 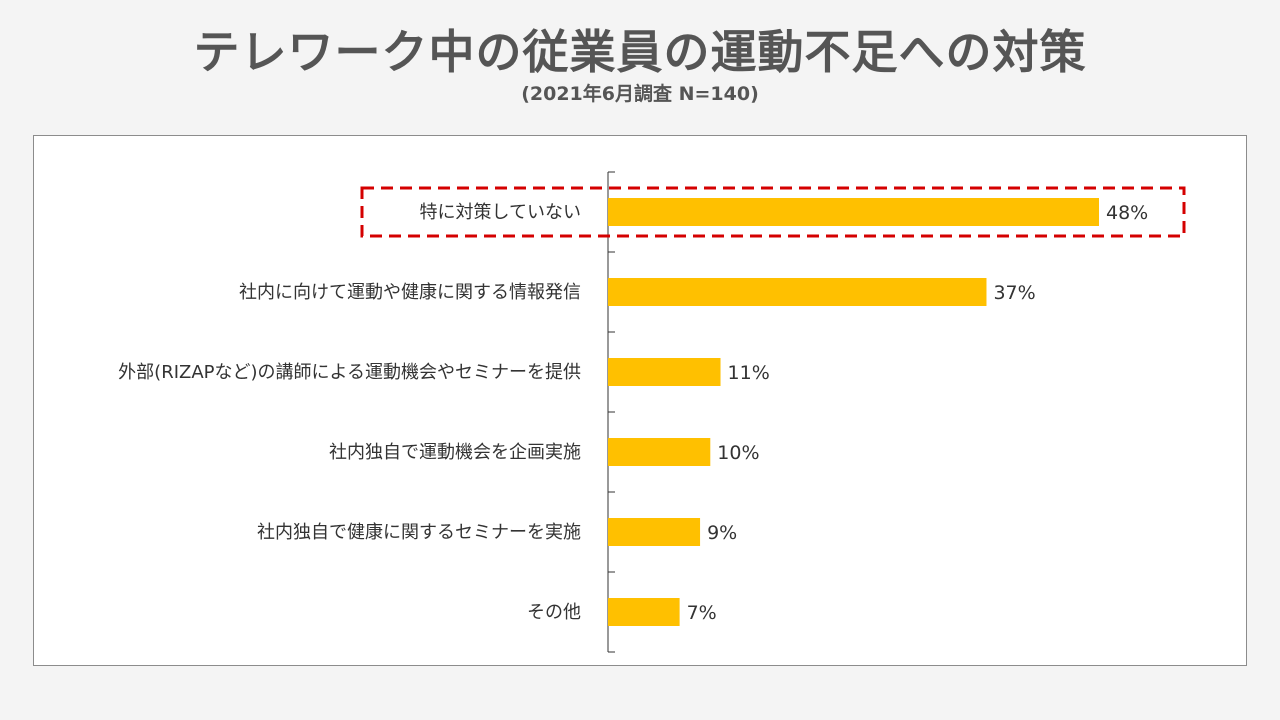 What do you see at coordinates (349, 372) in the screenshot?
I see `category-label: 外部(RIZAPなど)の講師による運動機会やセミナーを提供` at bounding box center [349, 372].